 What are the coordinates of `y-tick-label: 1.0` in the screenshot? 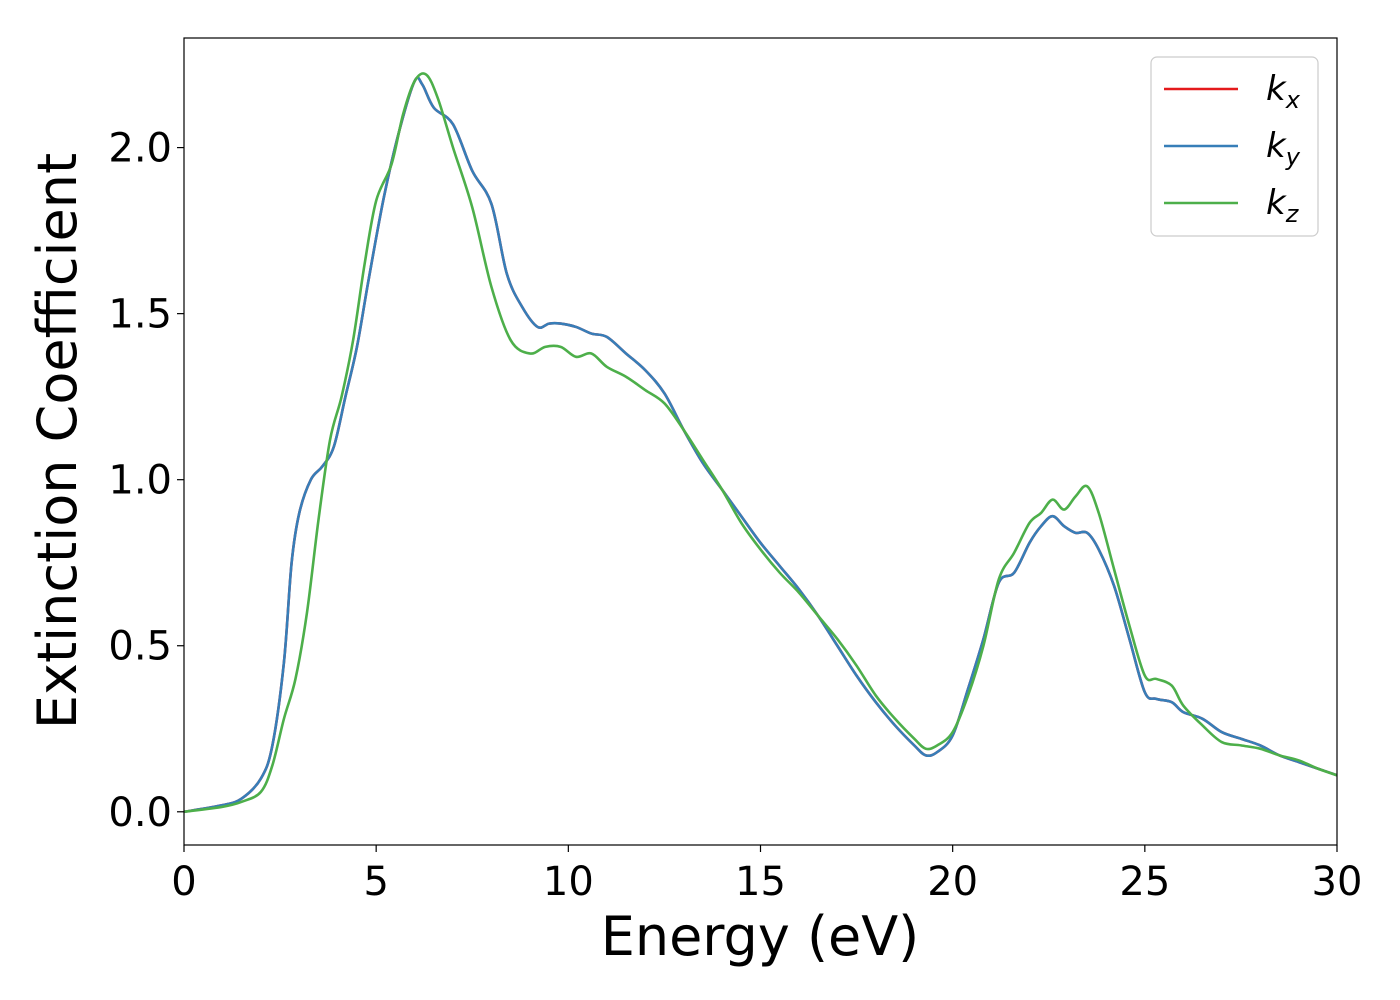 It's located at (140, 481).